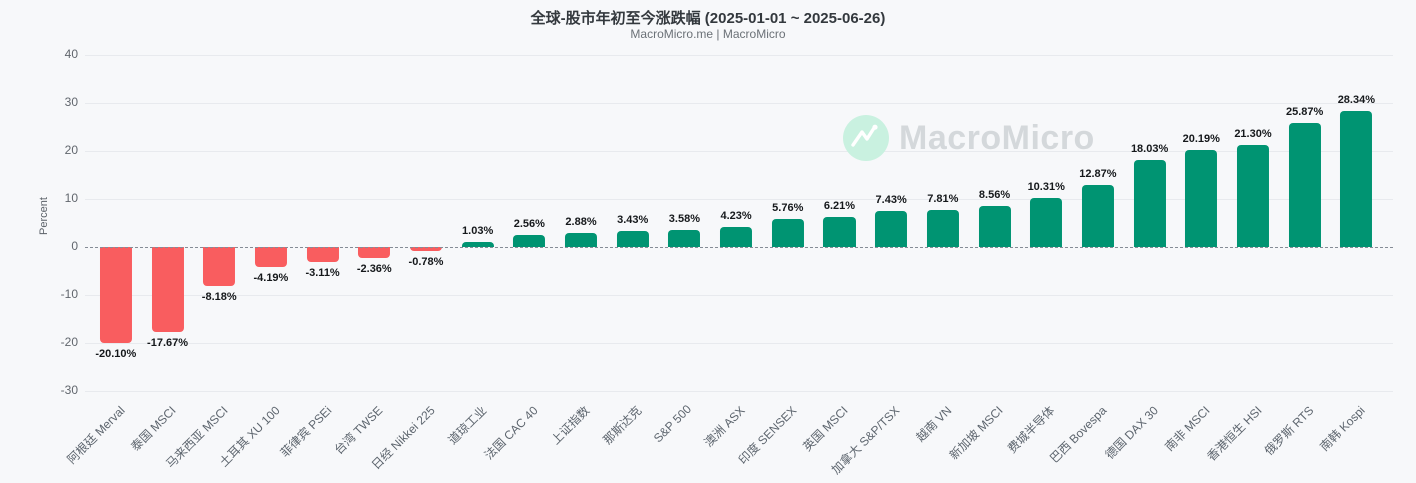 The image size is (1416, 483). Describe the element at coordinates (708, 34) in the screenshot. I see `chart-subtitle: MacroMicro.me | MacroMicro` at that location.